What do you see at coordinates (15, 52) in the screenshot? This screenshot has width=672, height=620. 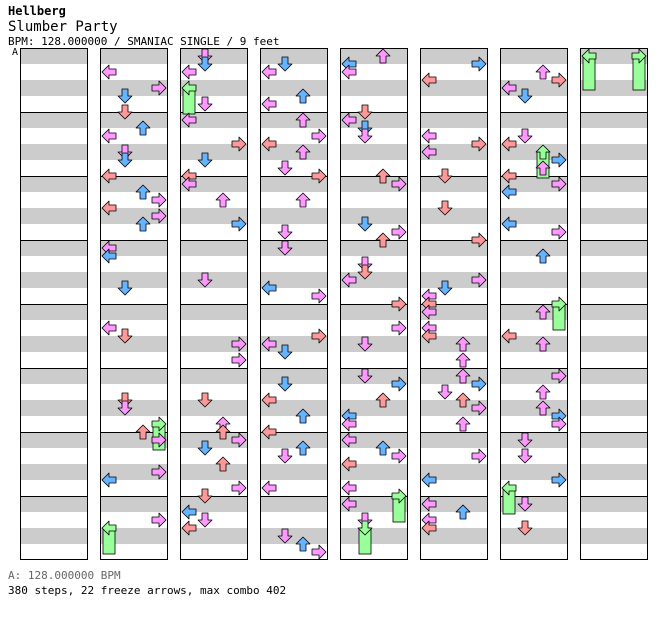 I see `bpm-marker: A` at bounding box center [15, 52].